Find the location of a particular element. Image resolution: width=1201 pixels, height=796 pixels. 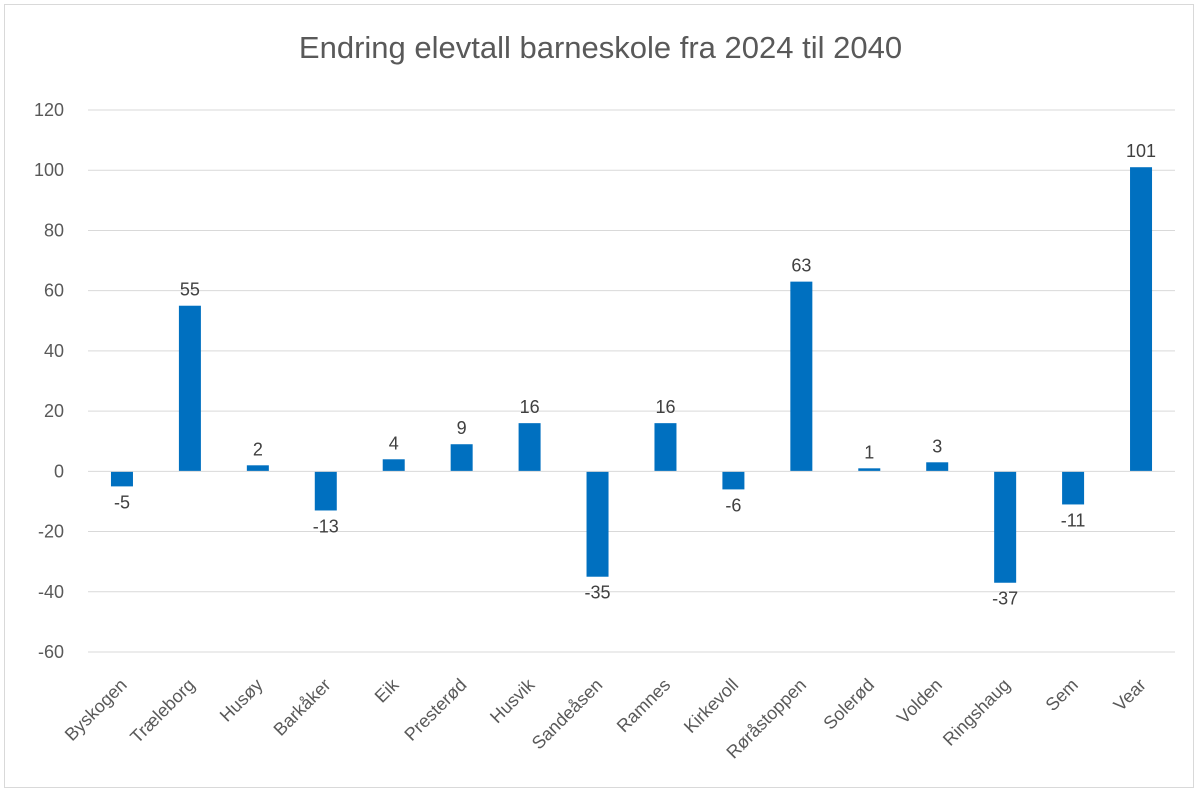

x-category-label: Ramnes is located at coordinates (644, 706).